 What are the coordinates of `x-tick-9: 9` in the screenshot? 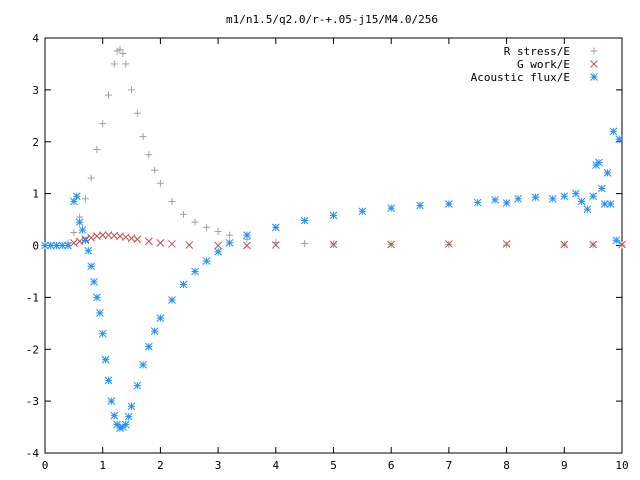 It's located at (564, 255).